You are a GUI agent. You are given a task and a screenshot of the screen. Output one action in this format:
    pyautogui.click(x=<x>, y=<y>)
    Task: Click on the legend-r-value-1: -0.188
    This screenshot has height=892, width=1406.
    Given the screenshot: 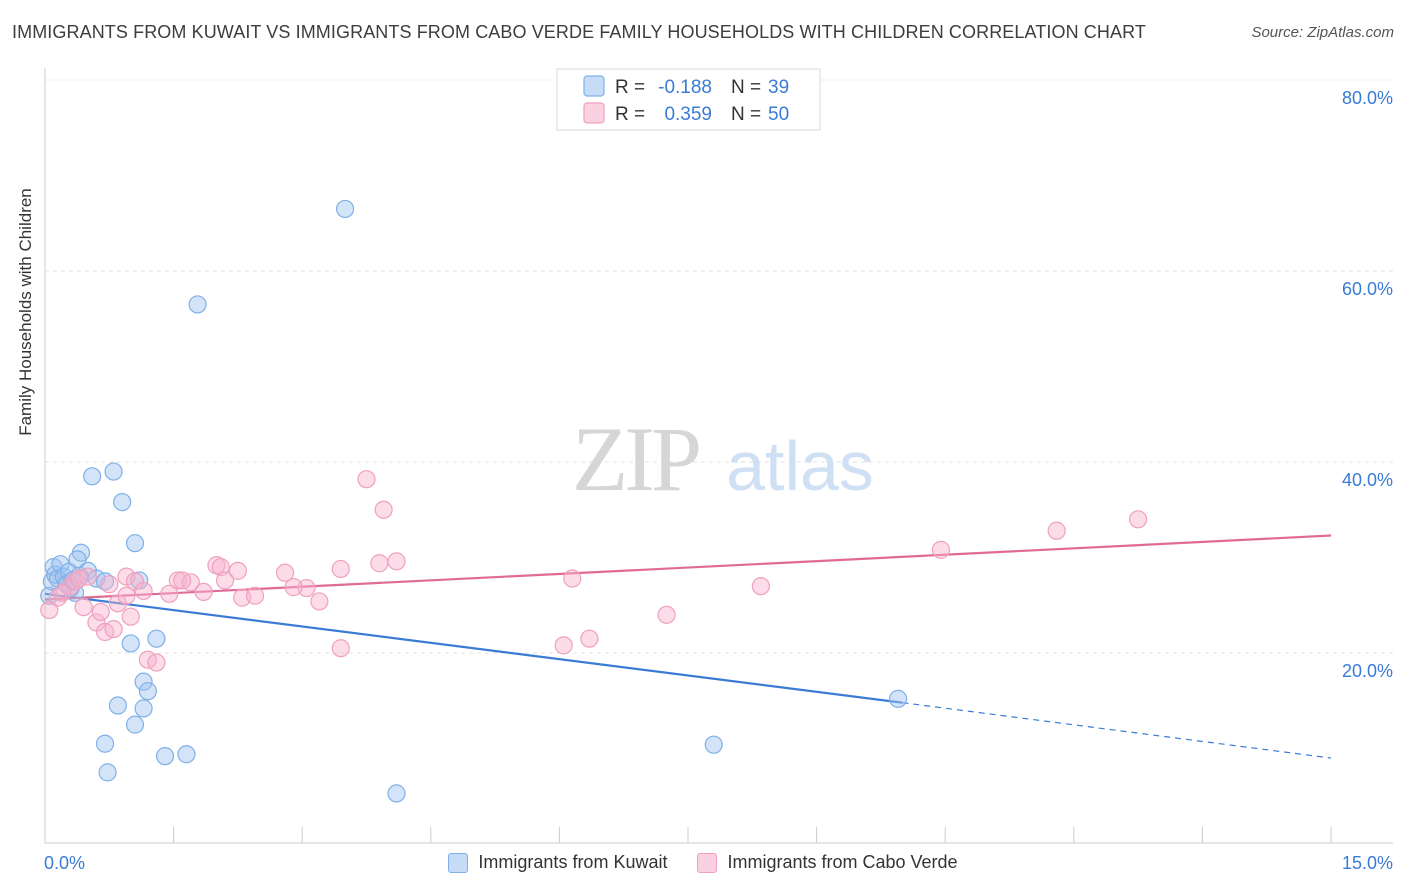 What is the action you would take?
    pyautogui.click(x=685, y=87)
    